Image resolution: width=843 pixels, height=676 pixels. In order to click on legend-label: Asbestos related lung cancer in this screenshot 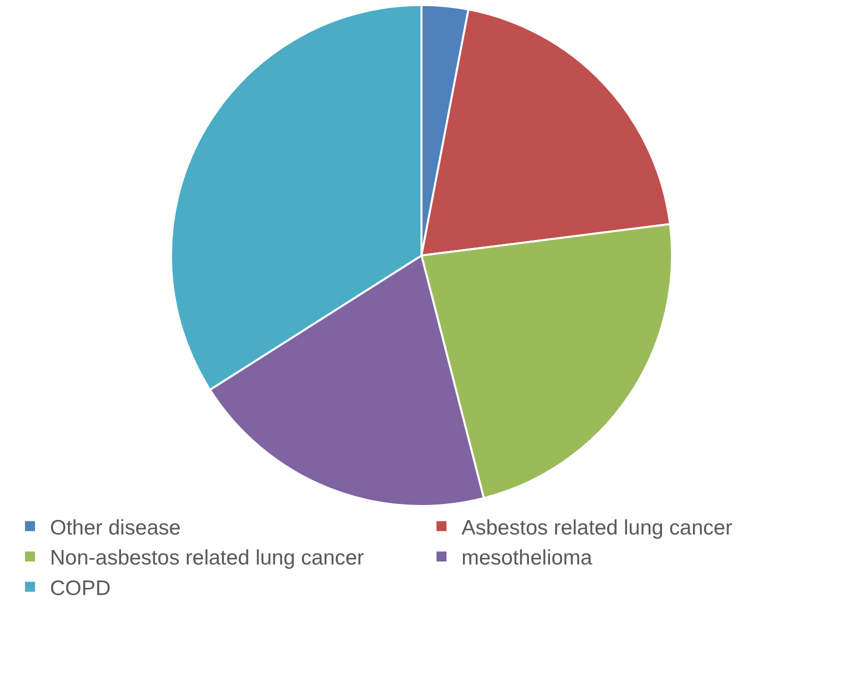, I will do `click(597, 528)`.